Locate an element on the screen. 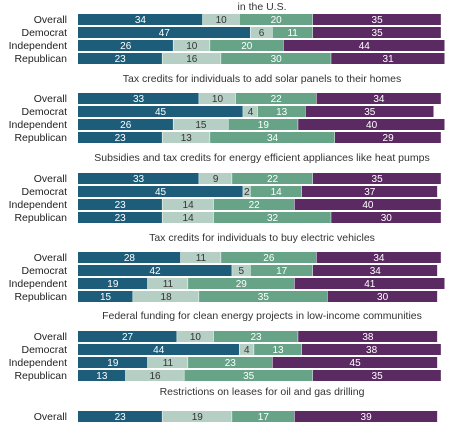 The width and height of the screenshot is (466, 426). bar-value-label: 5 is located at coordinates (242, 271).